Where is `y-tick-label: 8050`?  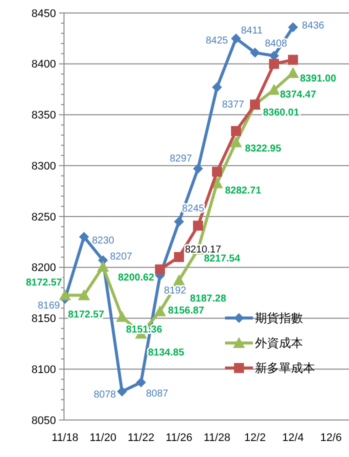
y-tick-label: 8050 is located at coordinates (44, 420).